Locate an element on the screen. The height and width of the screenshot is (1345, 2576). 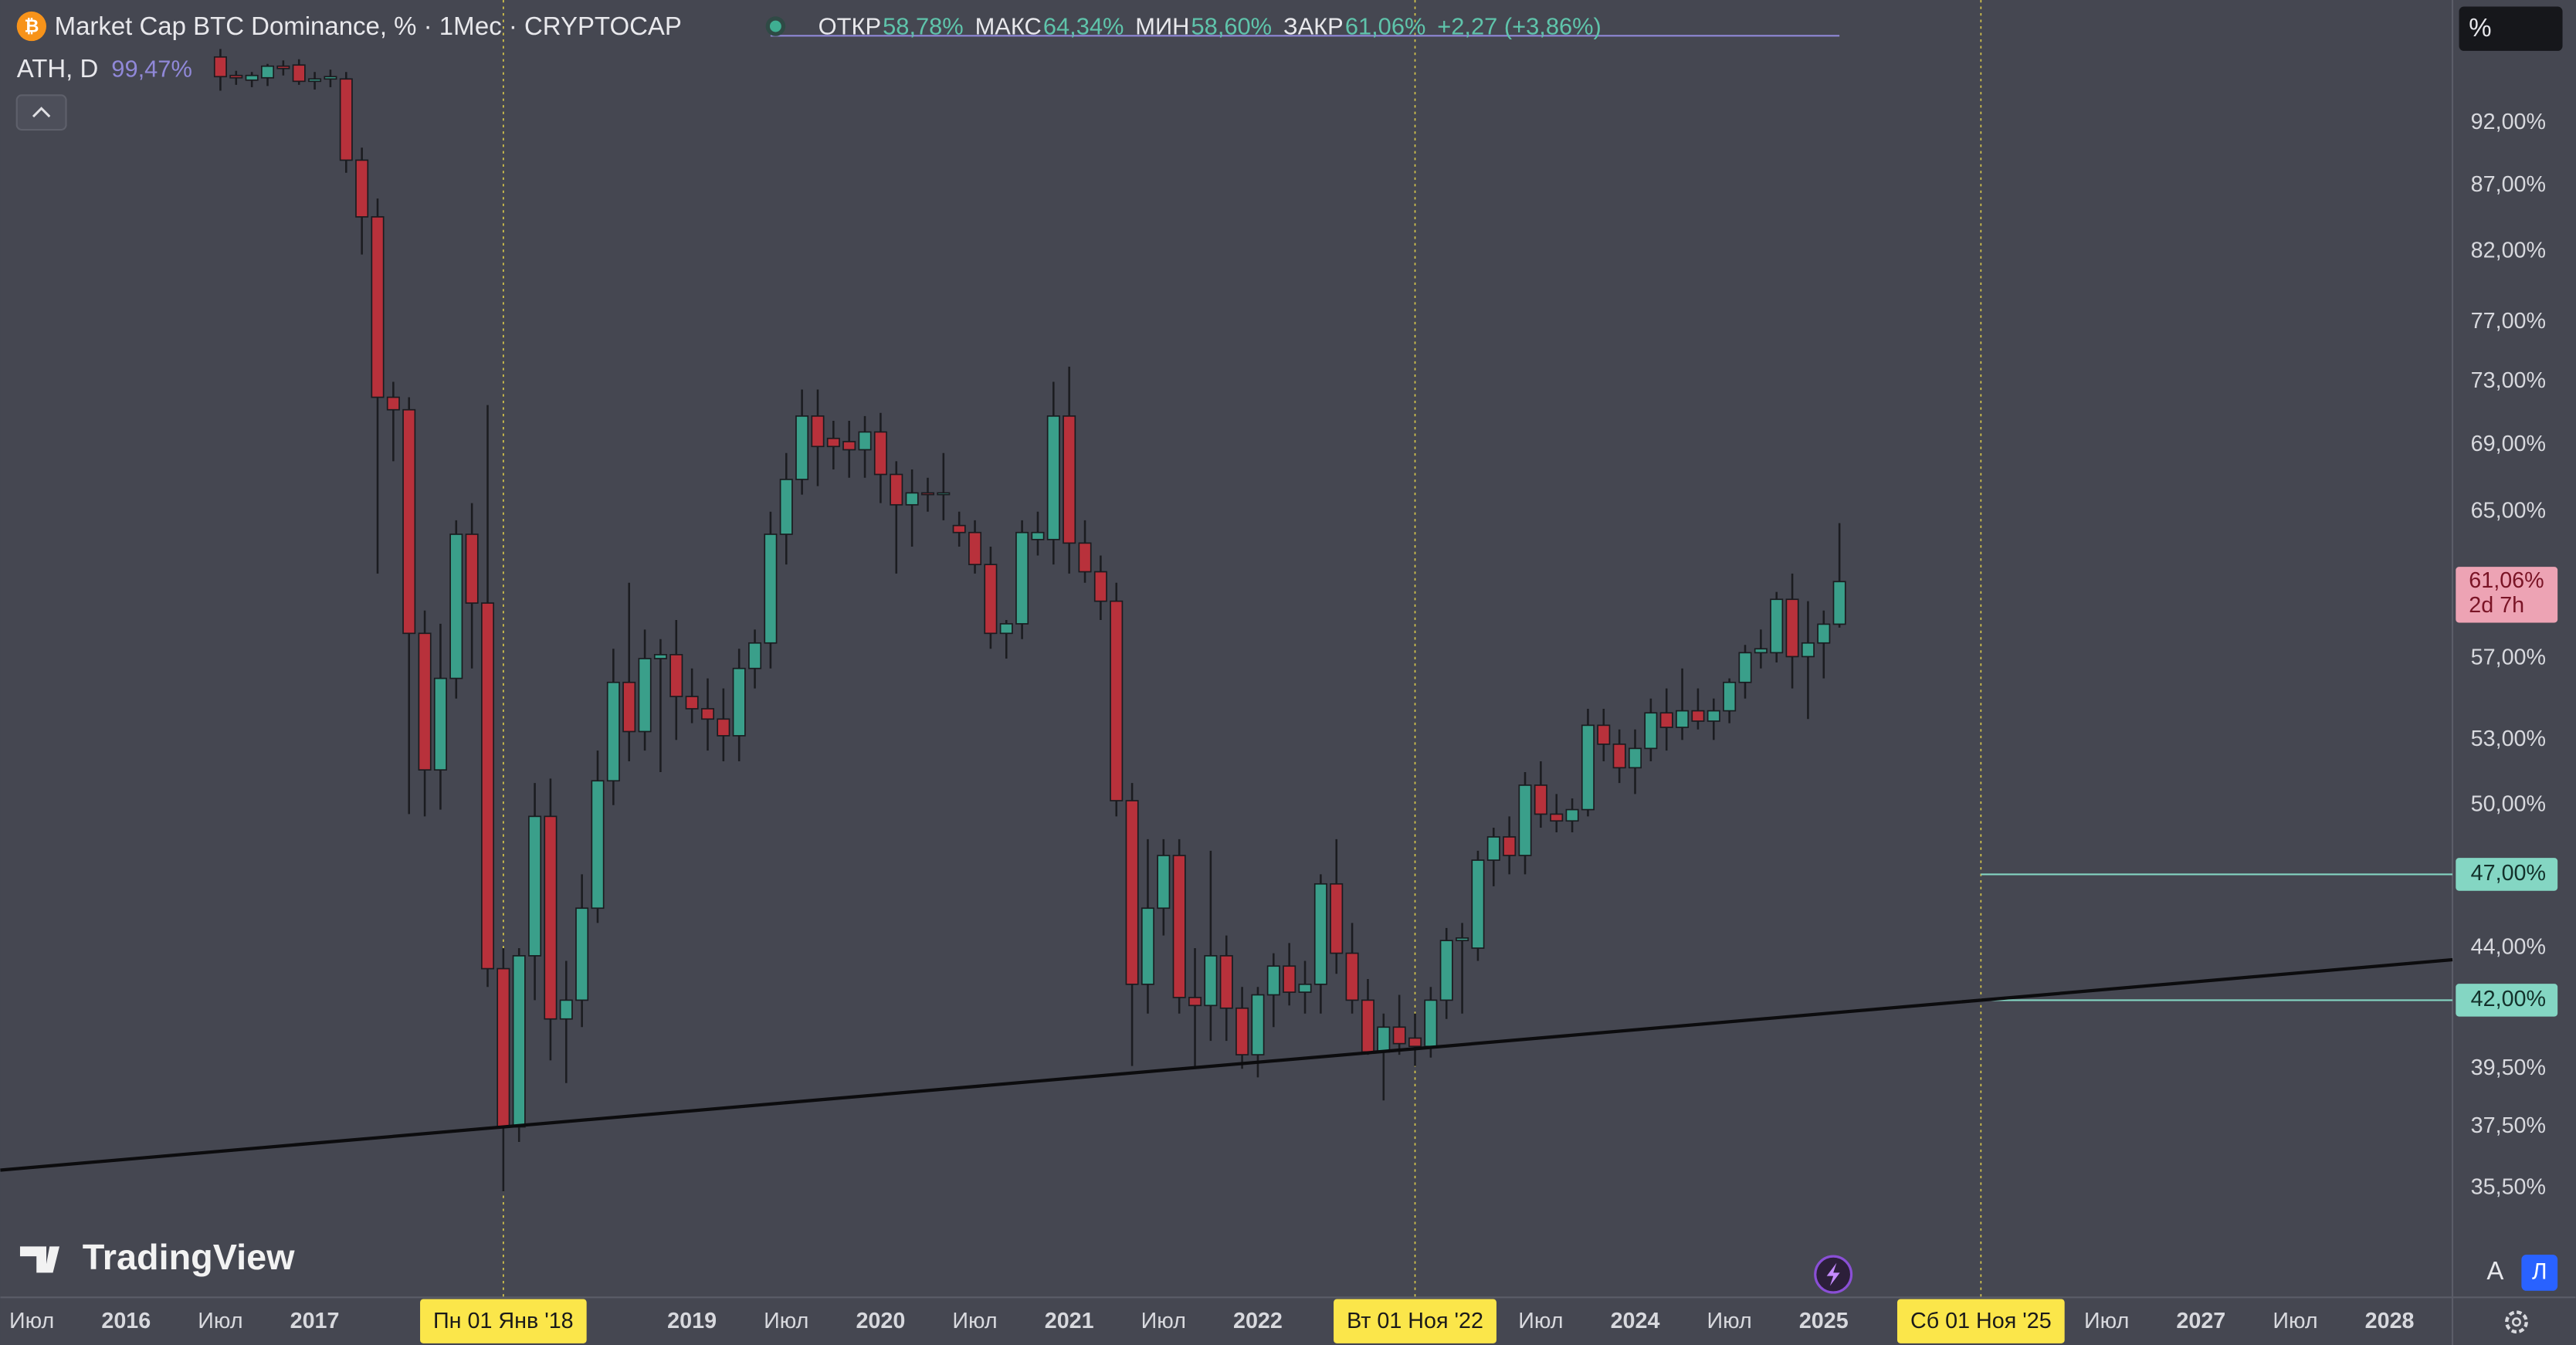
header-open-label: ОТКР is located at coordinates (850, 25).